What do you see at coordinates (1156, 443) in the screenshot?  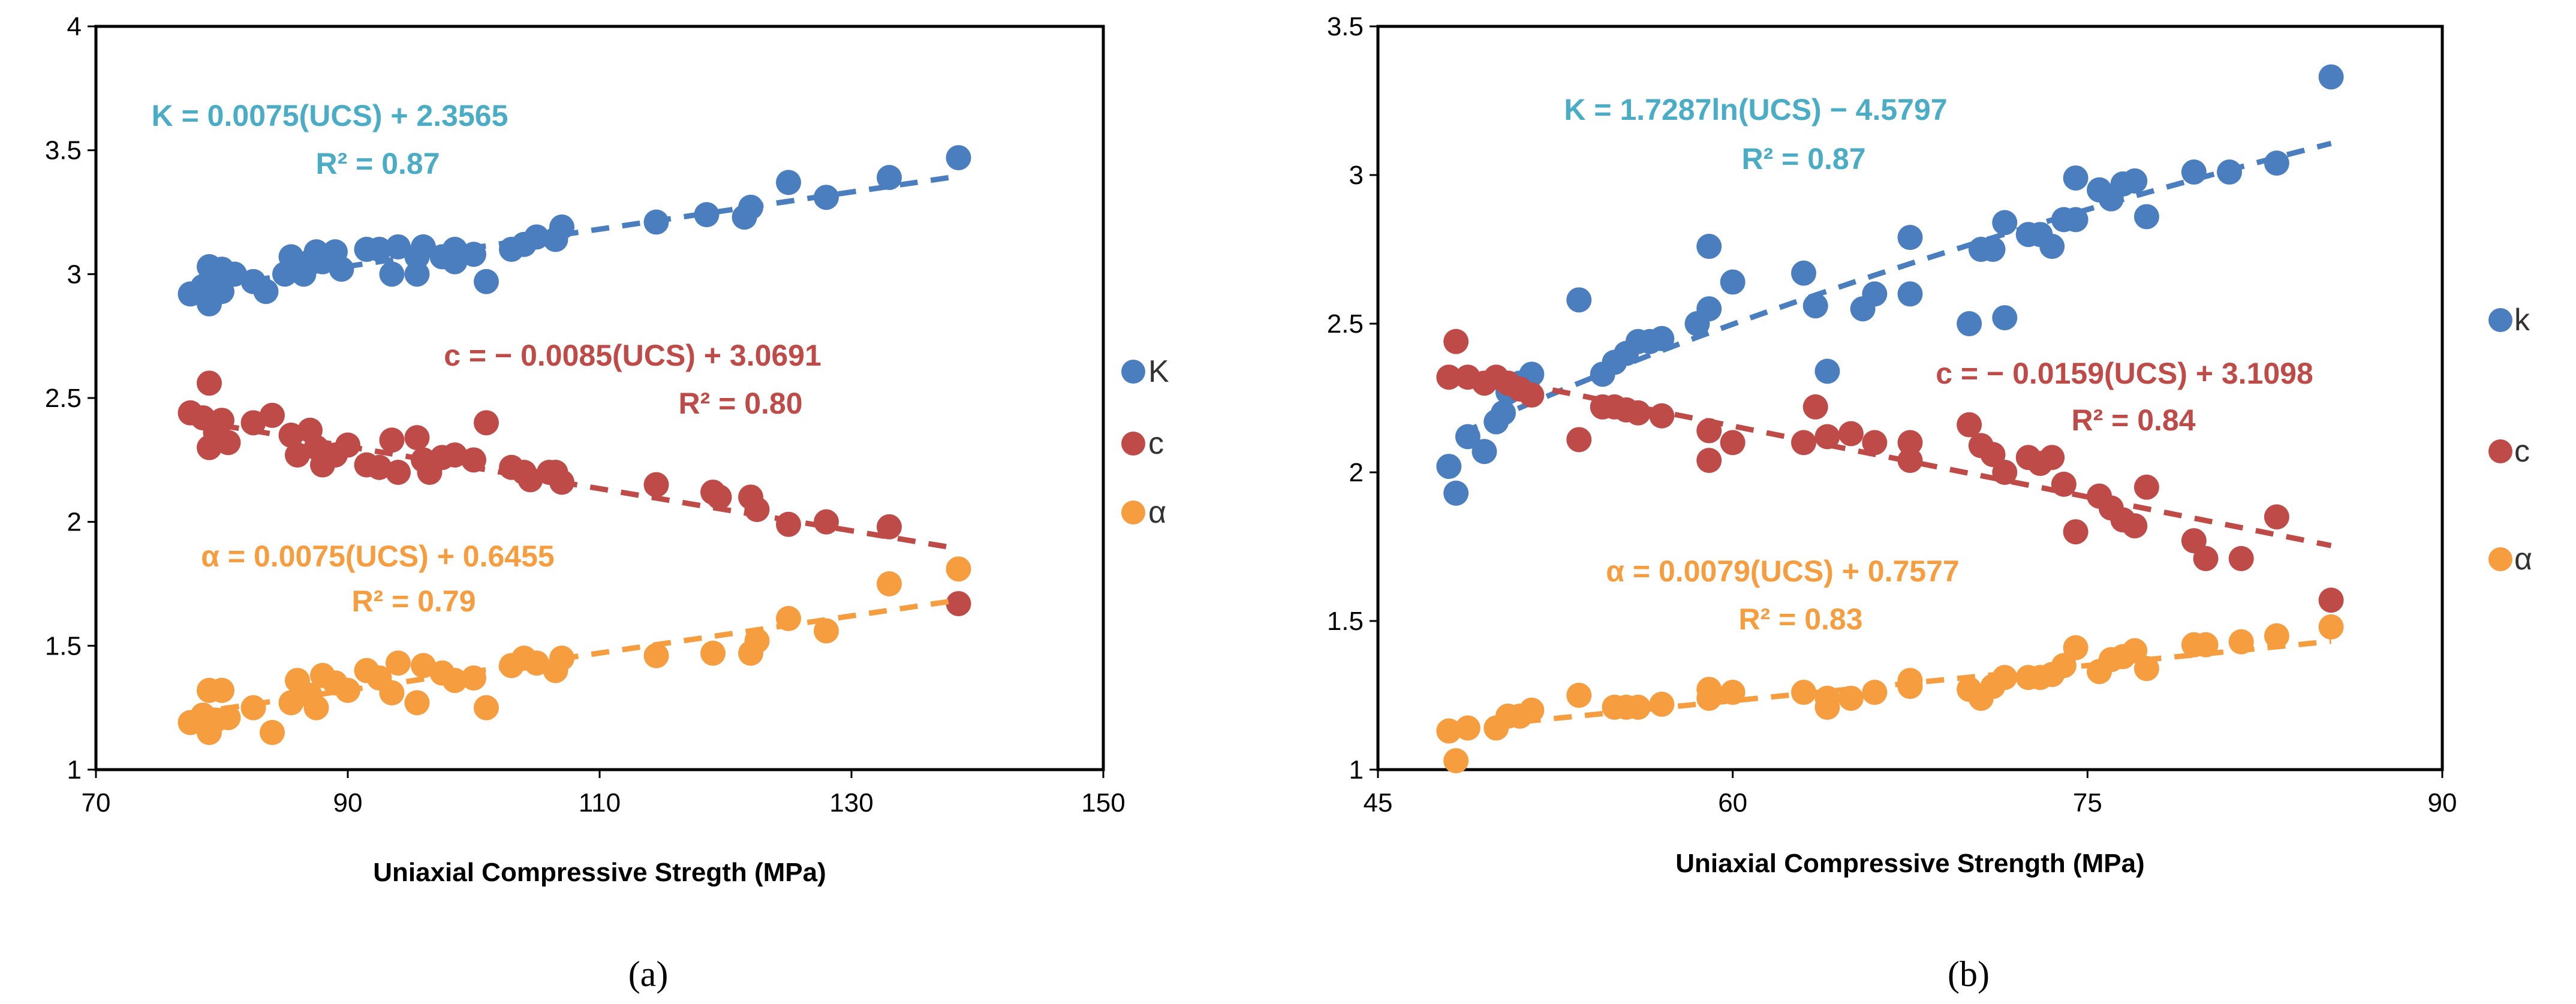 I see `chart-a-legend-label: c` at bounding box center [1156, 443].